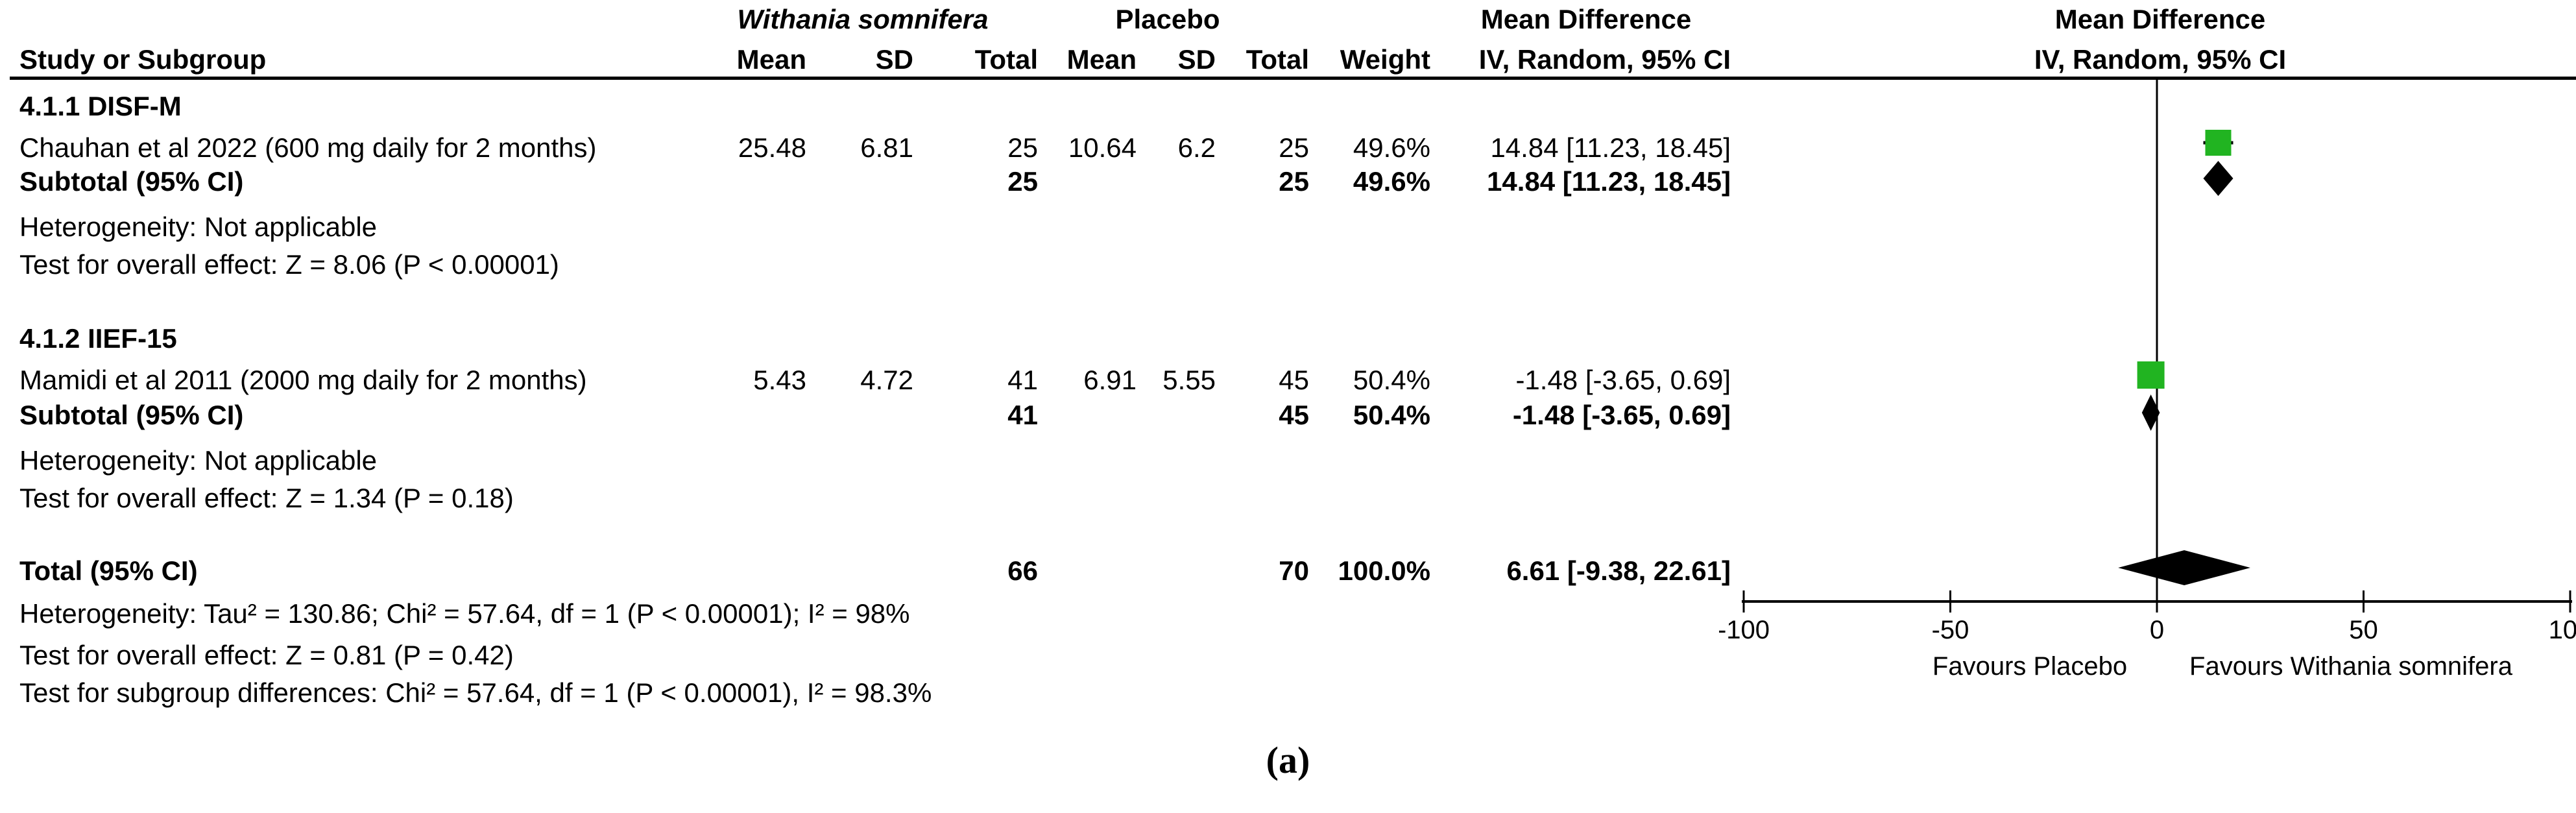  I want to click on subgroup-1-title-row: 4.1.1 DISF-M, so click(875, 108).